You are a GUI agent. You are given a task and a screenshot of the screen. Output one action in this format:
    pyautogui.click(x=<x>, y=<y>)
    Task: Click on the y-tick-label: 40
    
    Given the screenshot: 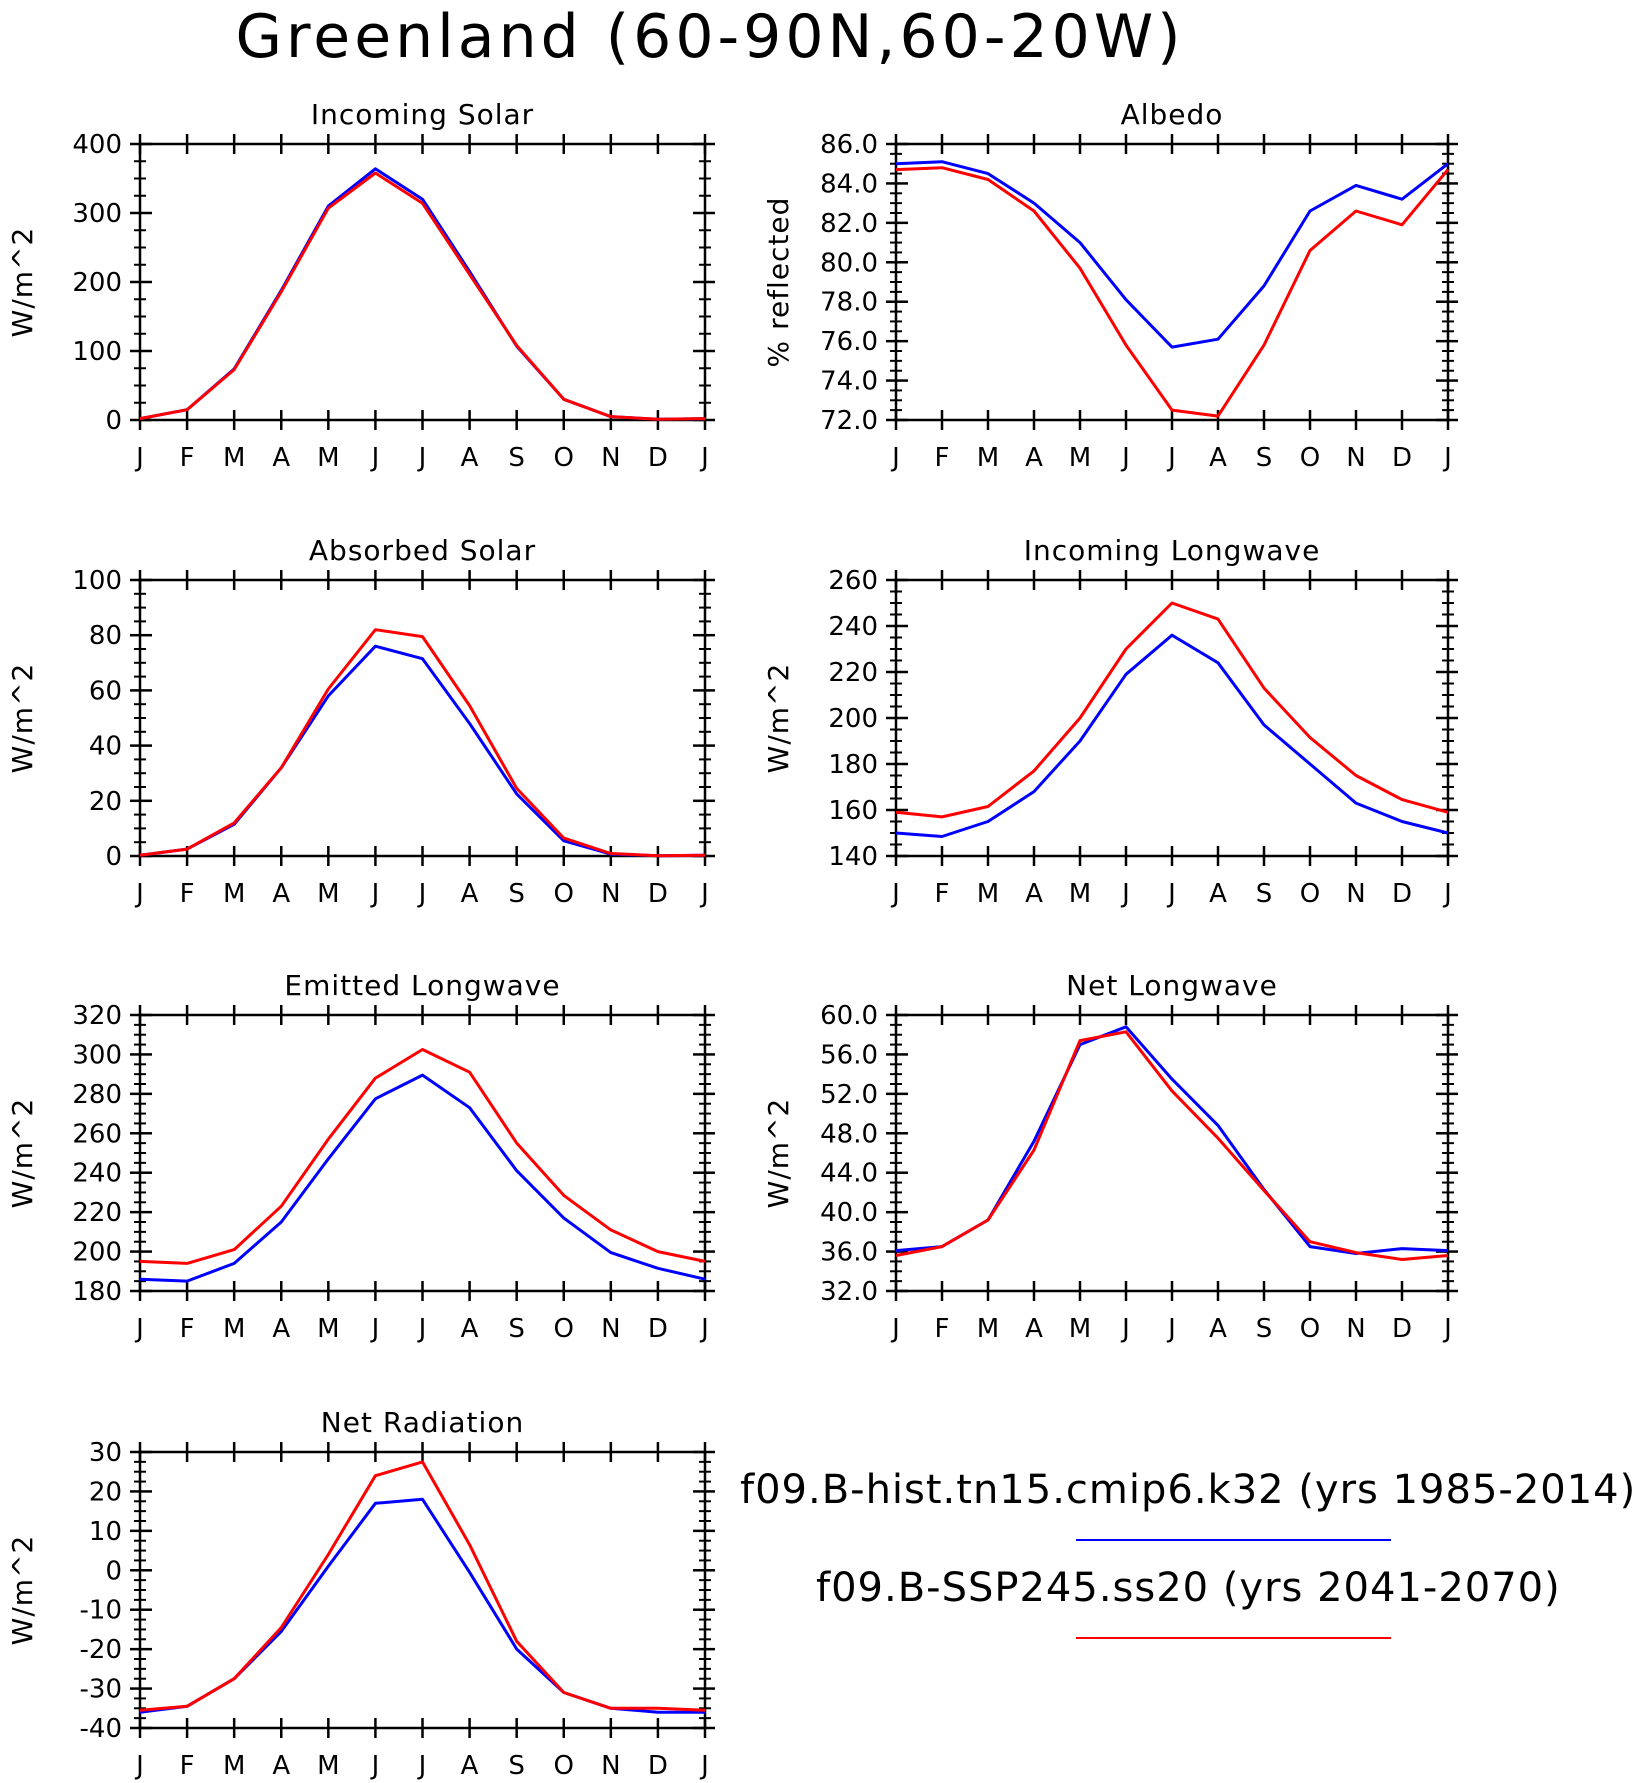 What is the action you would take?
    pyautogui.click(x=105, y=747)
    